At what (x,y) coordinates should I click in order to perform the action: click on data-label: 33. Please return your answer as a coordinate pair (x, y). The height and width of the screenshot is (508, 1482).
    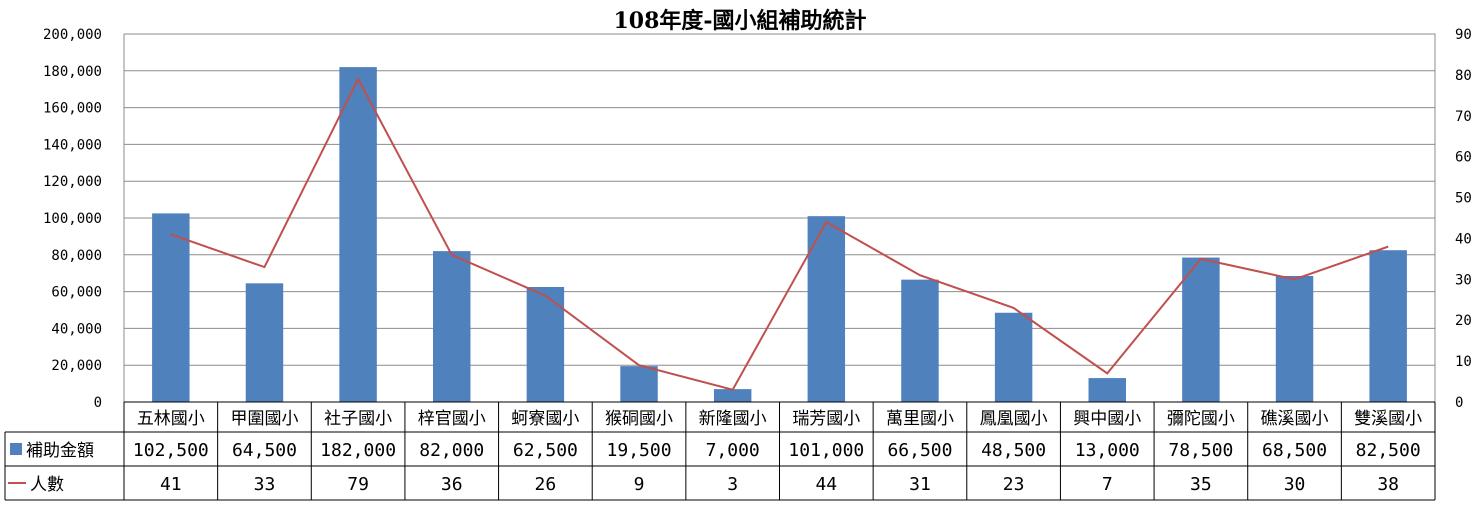
    Looking at the image, I should click on (265, 484).